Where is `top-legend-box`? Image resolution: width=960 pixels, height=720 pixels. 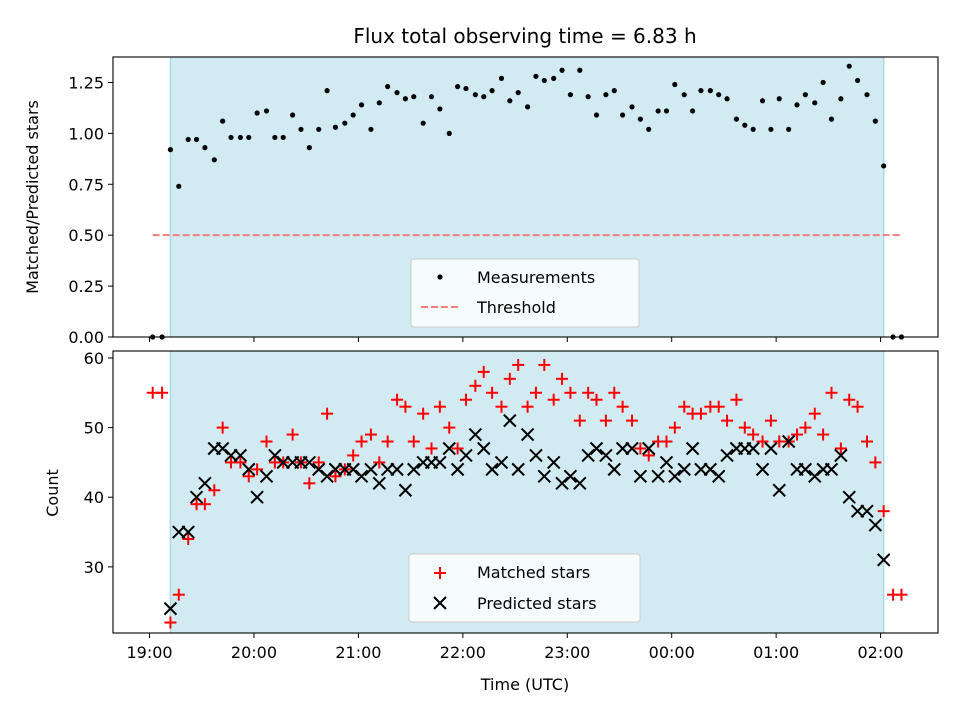 top-legend-box is located at coordinates (525, 293).